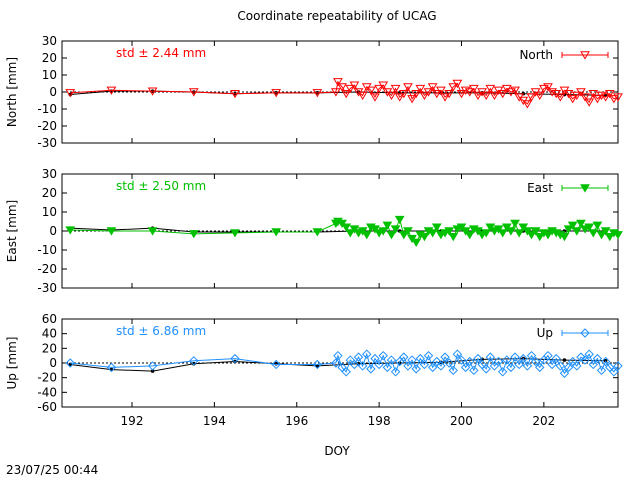  Describe the element at coordinates (49, 75) in the screenshot. I see `north-y-tick-label: 10` at that location.